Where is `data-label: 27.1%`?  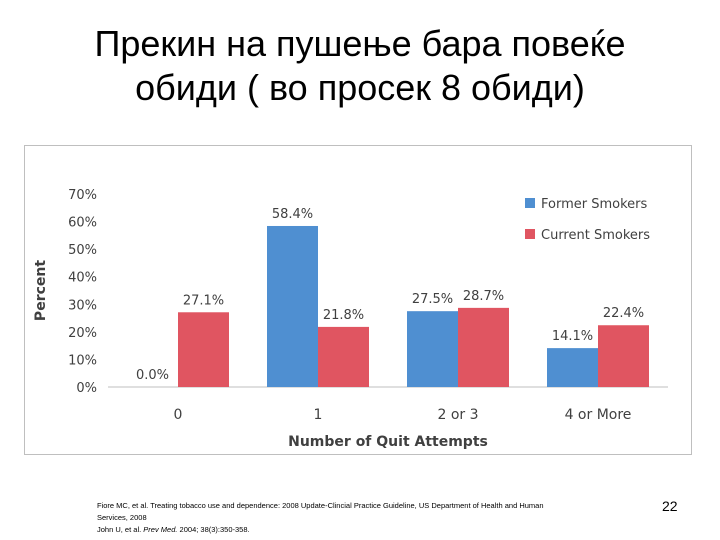
data-label: 27.1% is located at coordinates (203, 300).